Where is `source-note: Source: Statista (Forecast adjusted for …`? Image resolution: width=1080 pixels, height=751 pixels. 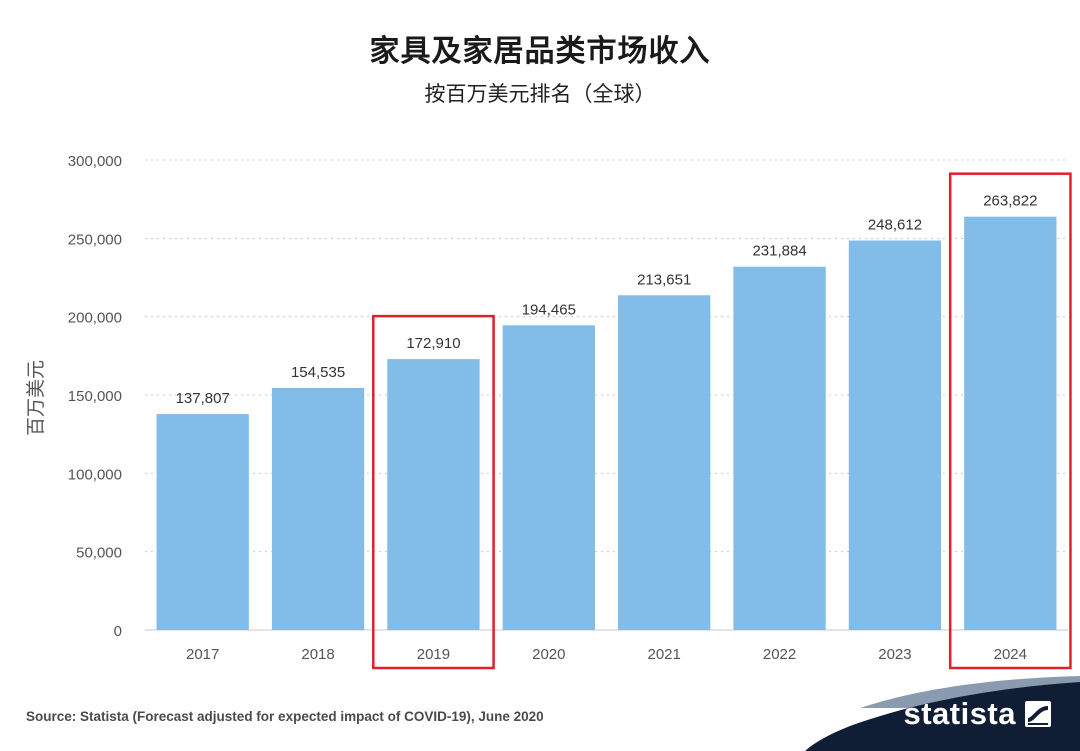 source-note: Source: Statista (Forecast adjusted for … is located at coordinates (285, 716).